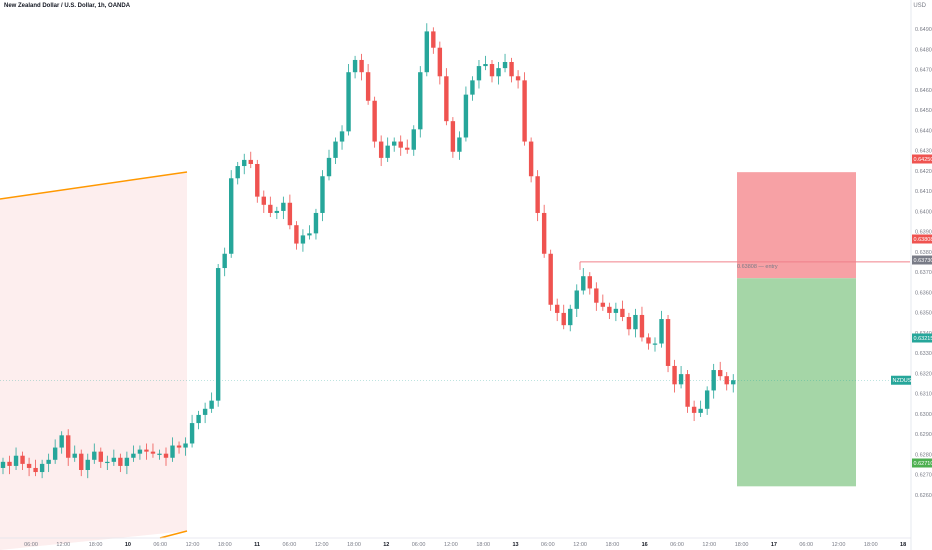 The height and width of the screenshot is (550, 932). I want to click on x-tick-label: 18, so click(903, 545).